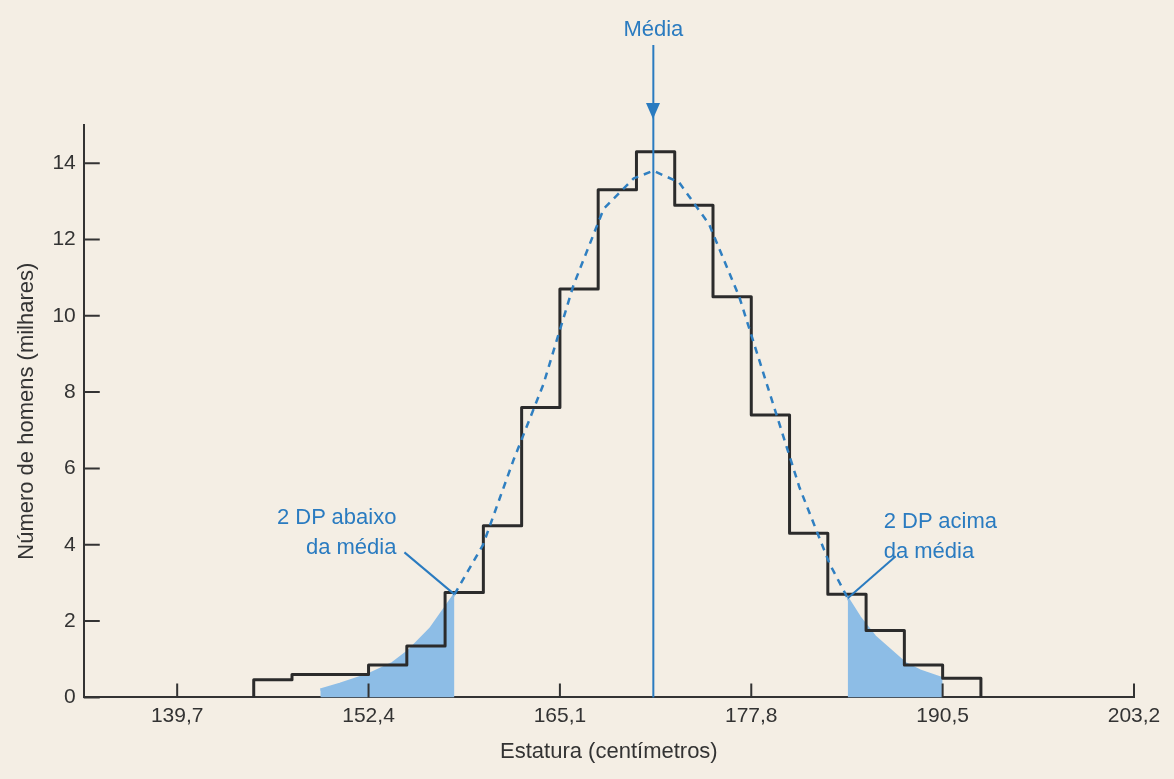 Image resolution: width=1174 pixels, height=779 pixels. I want to click on y-tick-label: 8, so click(70, 390).